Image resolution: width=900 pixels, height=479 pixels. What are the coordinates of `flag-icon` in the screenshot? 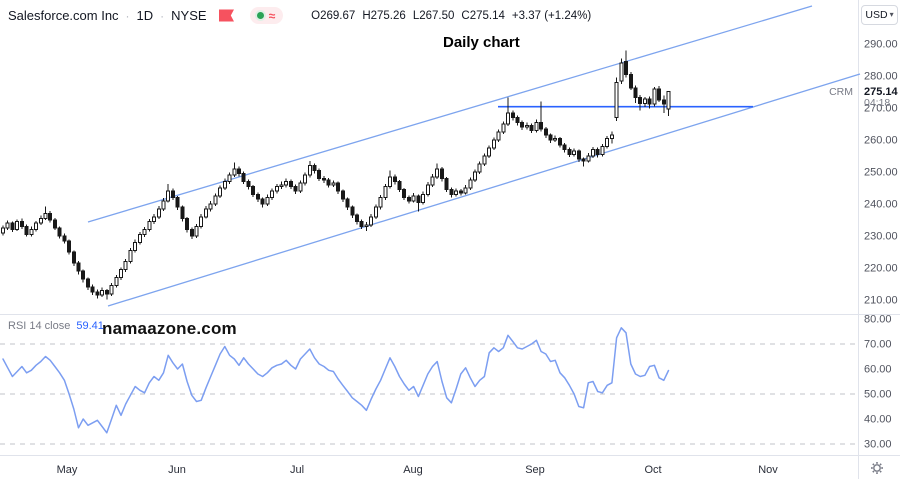 It's located at (226, 15).